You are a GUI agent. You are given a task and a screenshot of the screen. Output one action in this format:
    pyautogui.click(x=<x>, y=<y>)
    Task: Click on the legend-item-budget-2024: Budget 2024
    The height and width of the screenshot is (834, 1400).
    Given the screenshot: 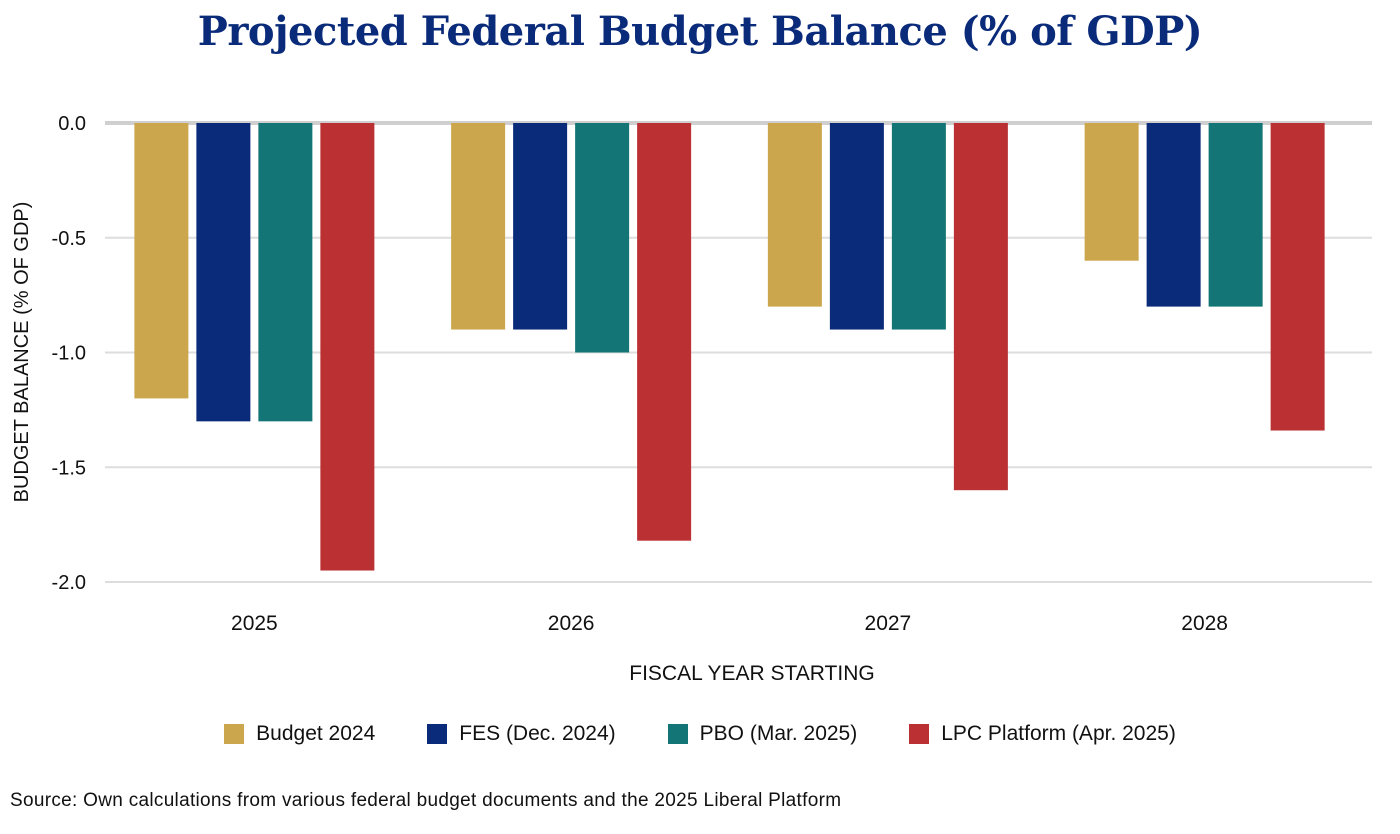 What is the action you would take?
    pyautogui.click(x=299, y=734)
    